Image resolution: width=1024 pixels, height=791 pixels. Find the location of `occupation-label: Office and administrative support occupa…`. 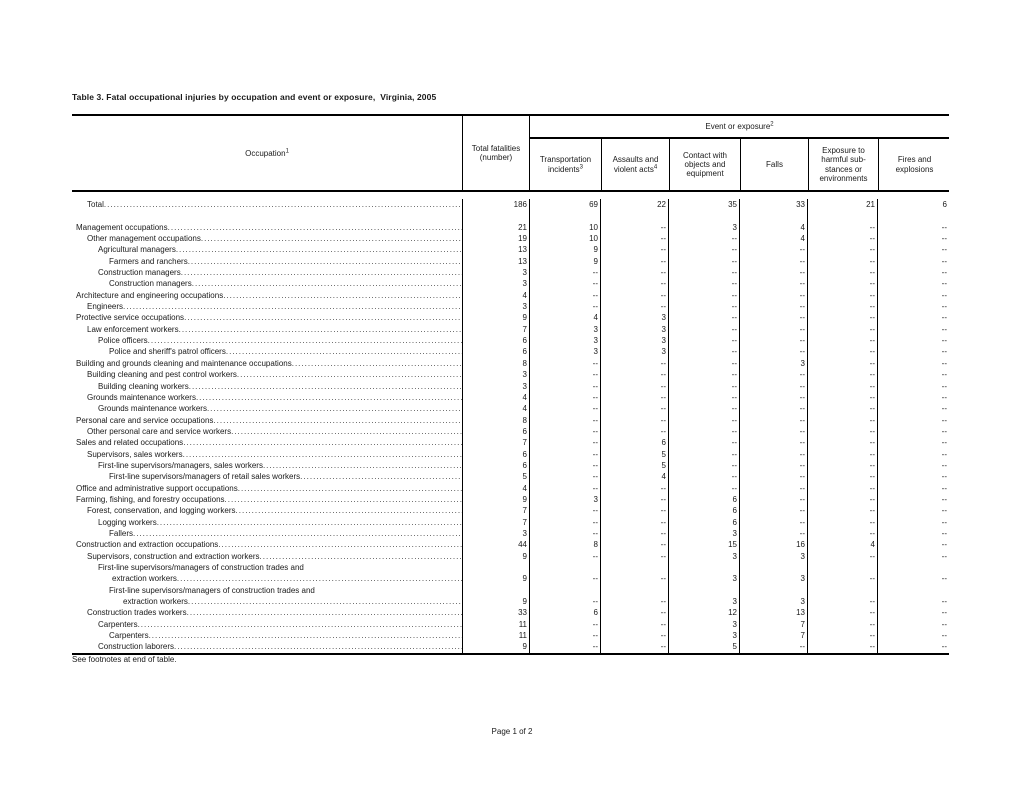

occupation-label: Office and administrative support occupa… is located at coordinates (157, 488).